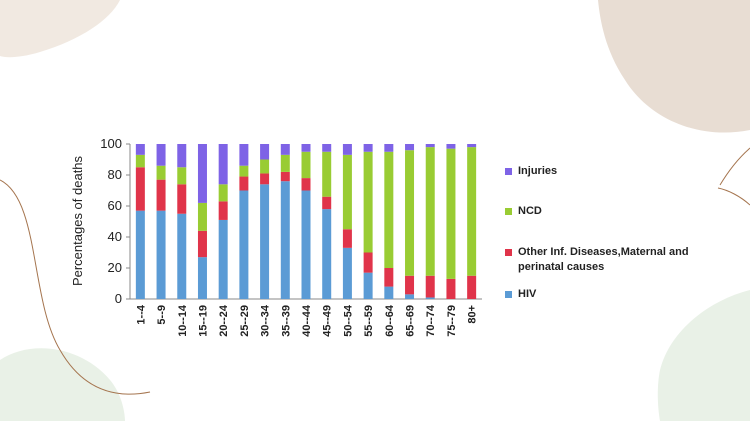  What do you see at coordinates (115, 267) in the screenshot?
I see `y-tick-label: 20` at bounding box center [115, 267].